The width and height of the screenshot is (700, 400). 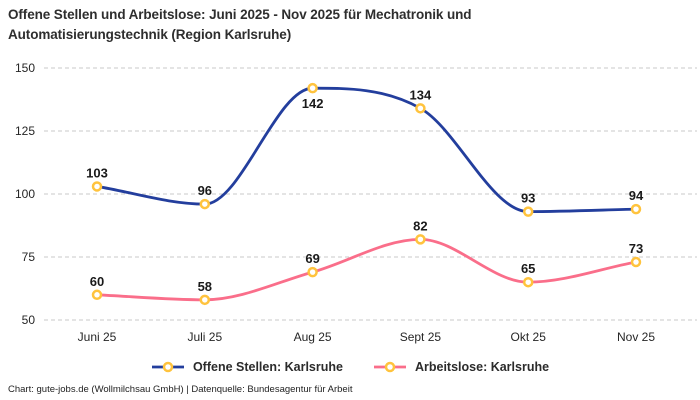 I want to click on data-point-label: 58, so click(x=205, y=286).